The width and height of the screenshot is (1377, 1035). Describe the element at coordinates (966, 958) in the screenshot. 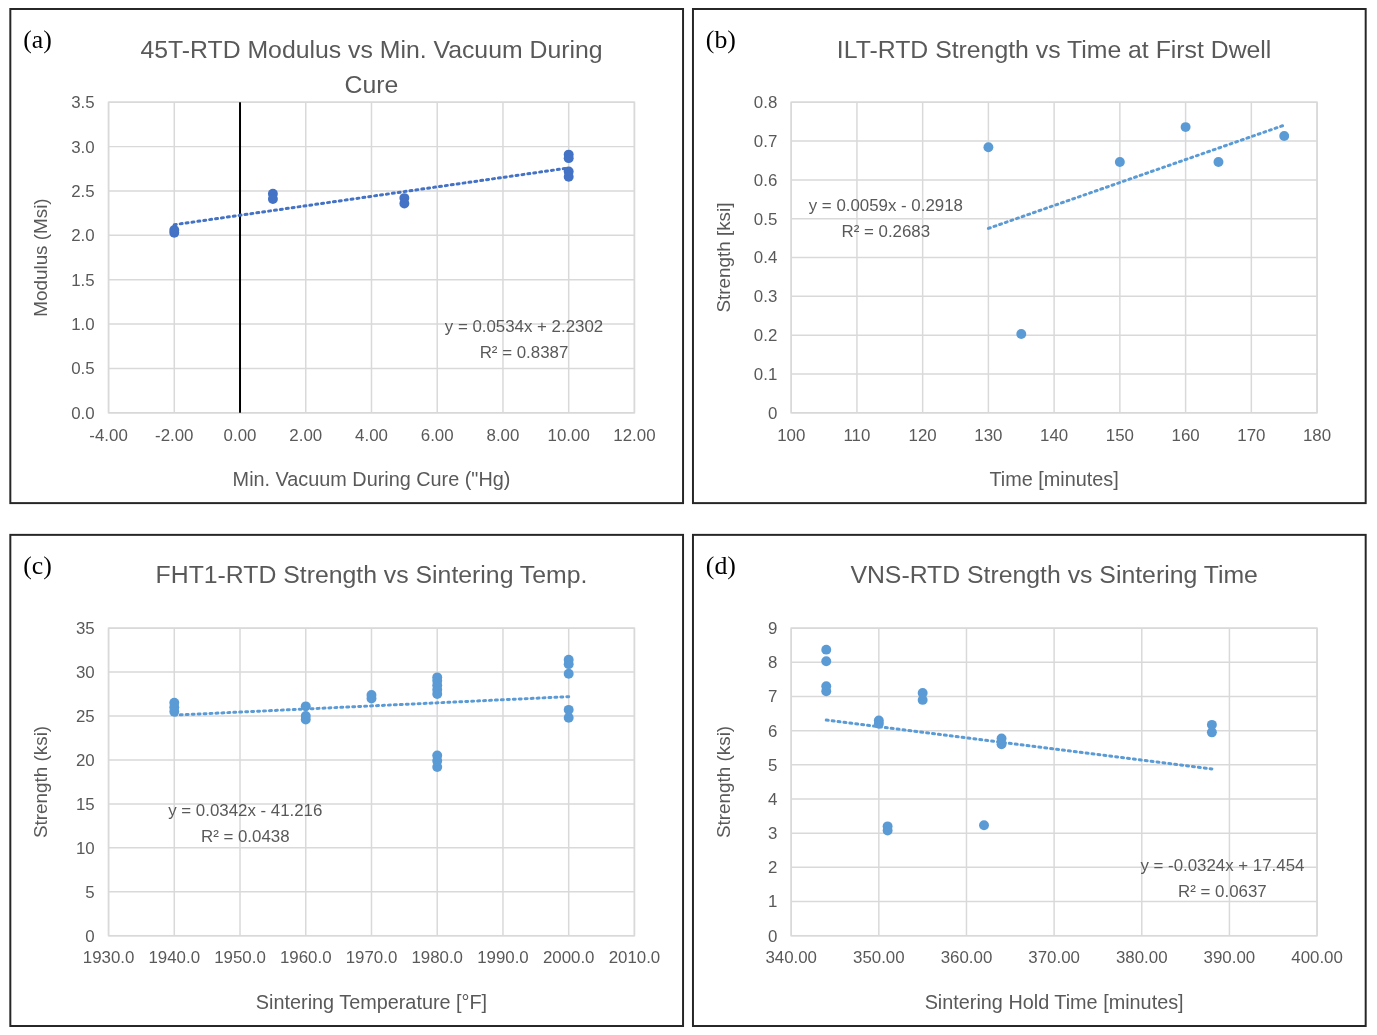

I see `x-tick-label: 360.00` at that location.